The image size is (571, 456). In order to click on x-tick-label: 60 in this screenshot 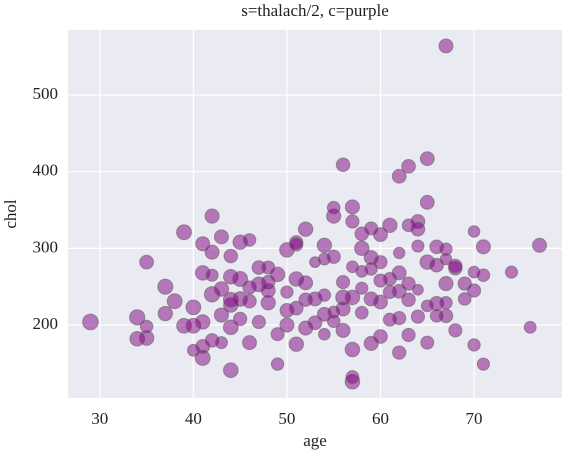, I will do `click(380, 418)`.